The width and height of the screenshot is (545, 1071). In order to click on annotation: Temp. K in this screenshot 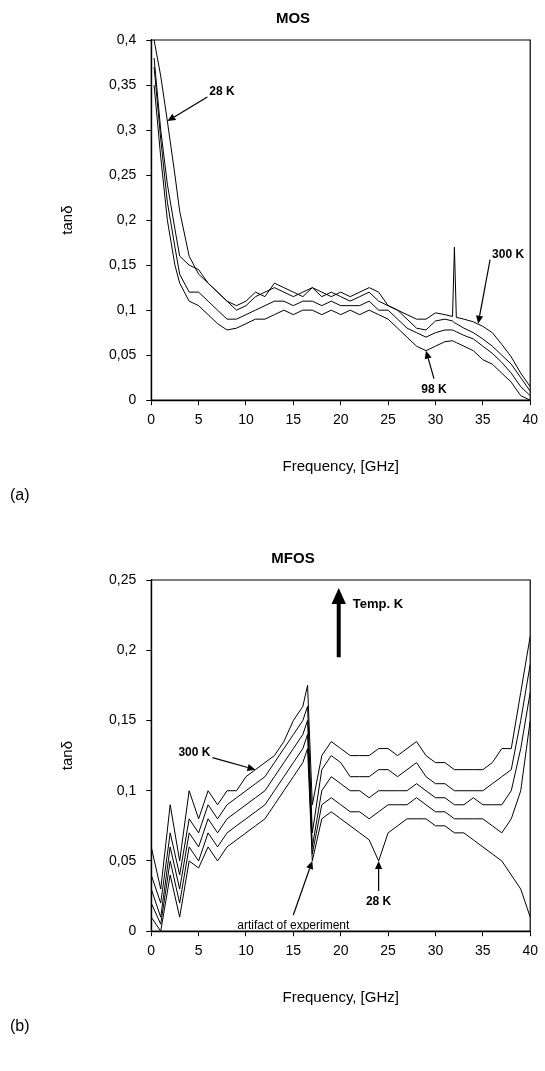, I will do `click(378, 603)`.